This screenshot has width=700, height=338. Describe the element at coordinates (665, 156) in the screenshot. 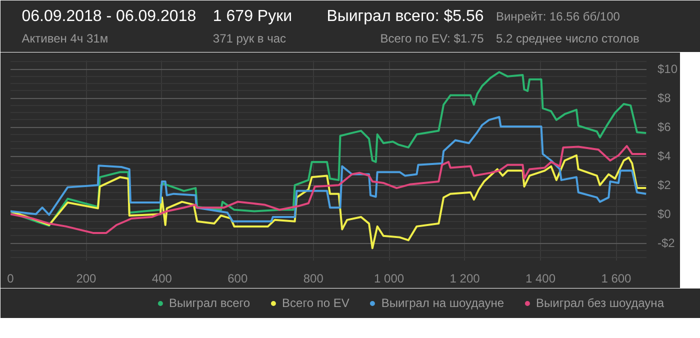

I see `y-tick-label: $4` at that location.